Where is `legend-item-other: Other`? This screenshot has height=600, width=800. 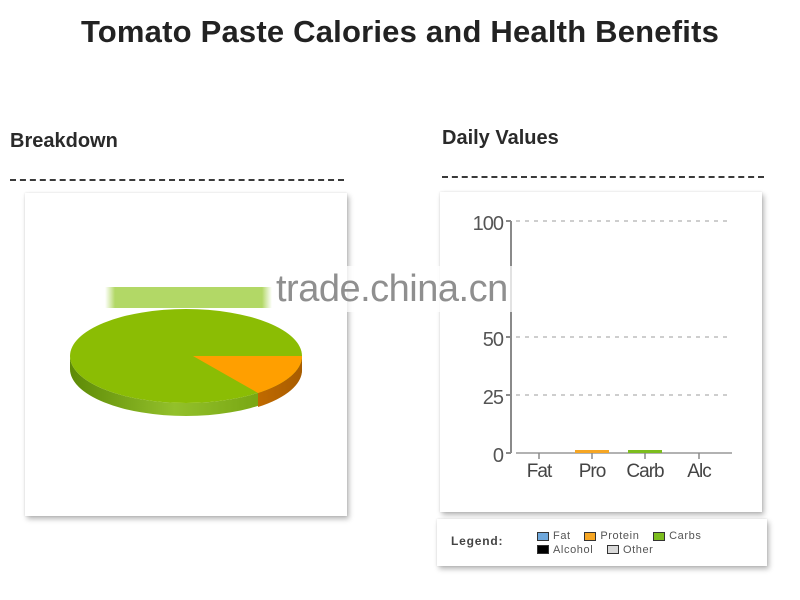 legend-item-other: Other is located at coordinates (630, 550).